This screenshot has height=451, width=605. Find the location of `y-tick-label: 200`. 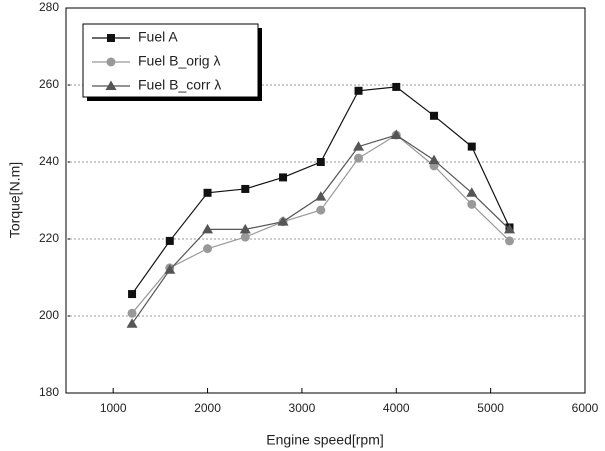

y-tick-label: 200 is located at coordinates (49, 315).